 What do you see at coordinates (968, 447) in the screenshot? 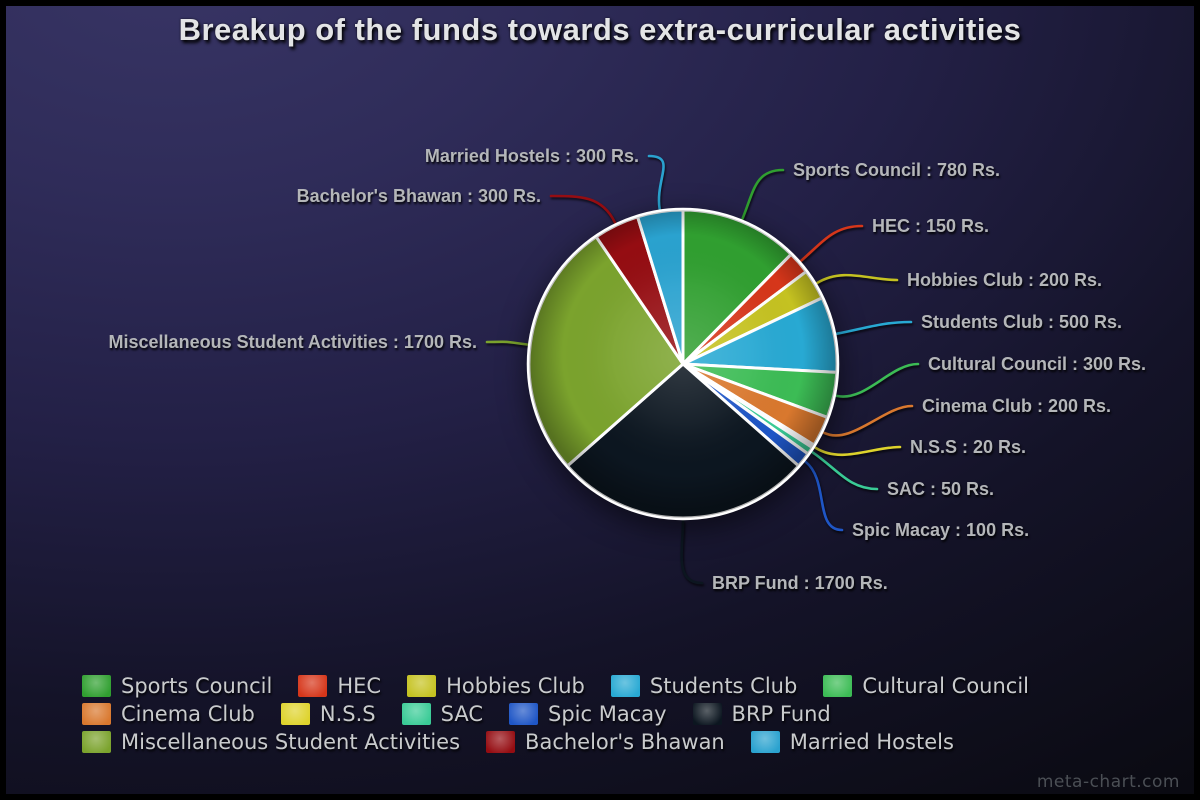
I see `callout-label-n-s-s: N.S.S : 20 Rs.` at bounding box center [968, 447].